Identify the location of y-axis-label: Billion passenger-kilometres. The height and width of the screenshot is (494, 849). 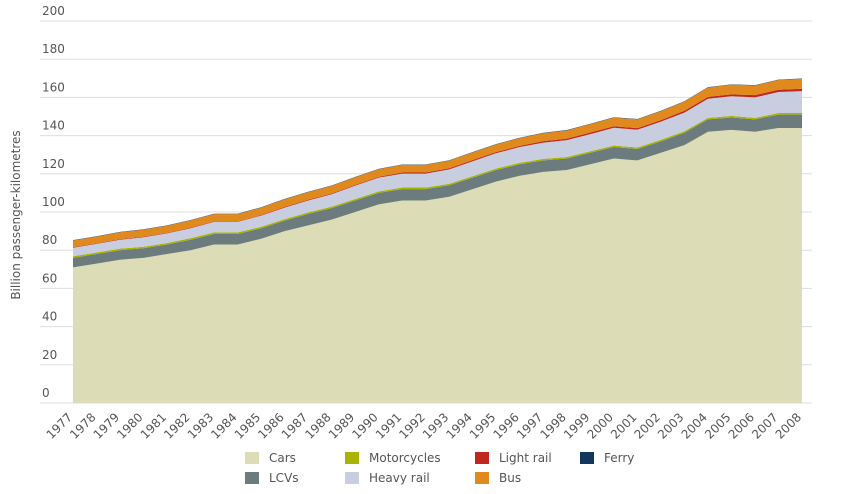
(16, 214).